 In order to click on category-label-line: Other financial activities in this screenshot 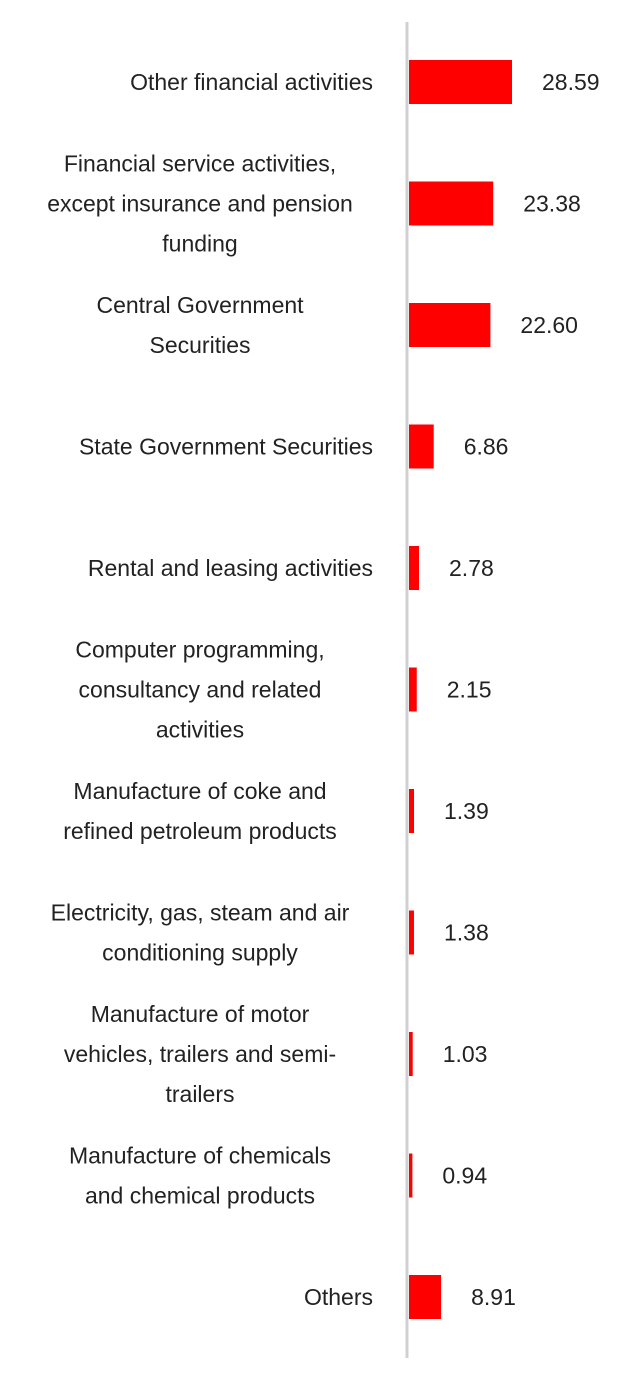, I will do `click(251, 82)`.